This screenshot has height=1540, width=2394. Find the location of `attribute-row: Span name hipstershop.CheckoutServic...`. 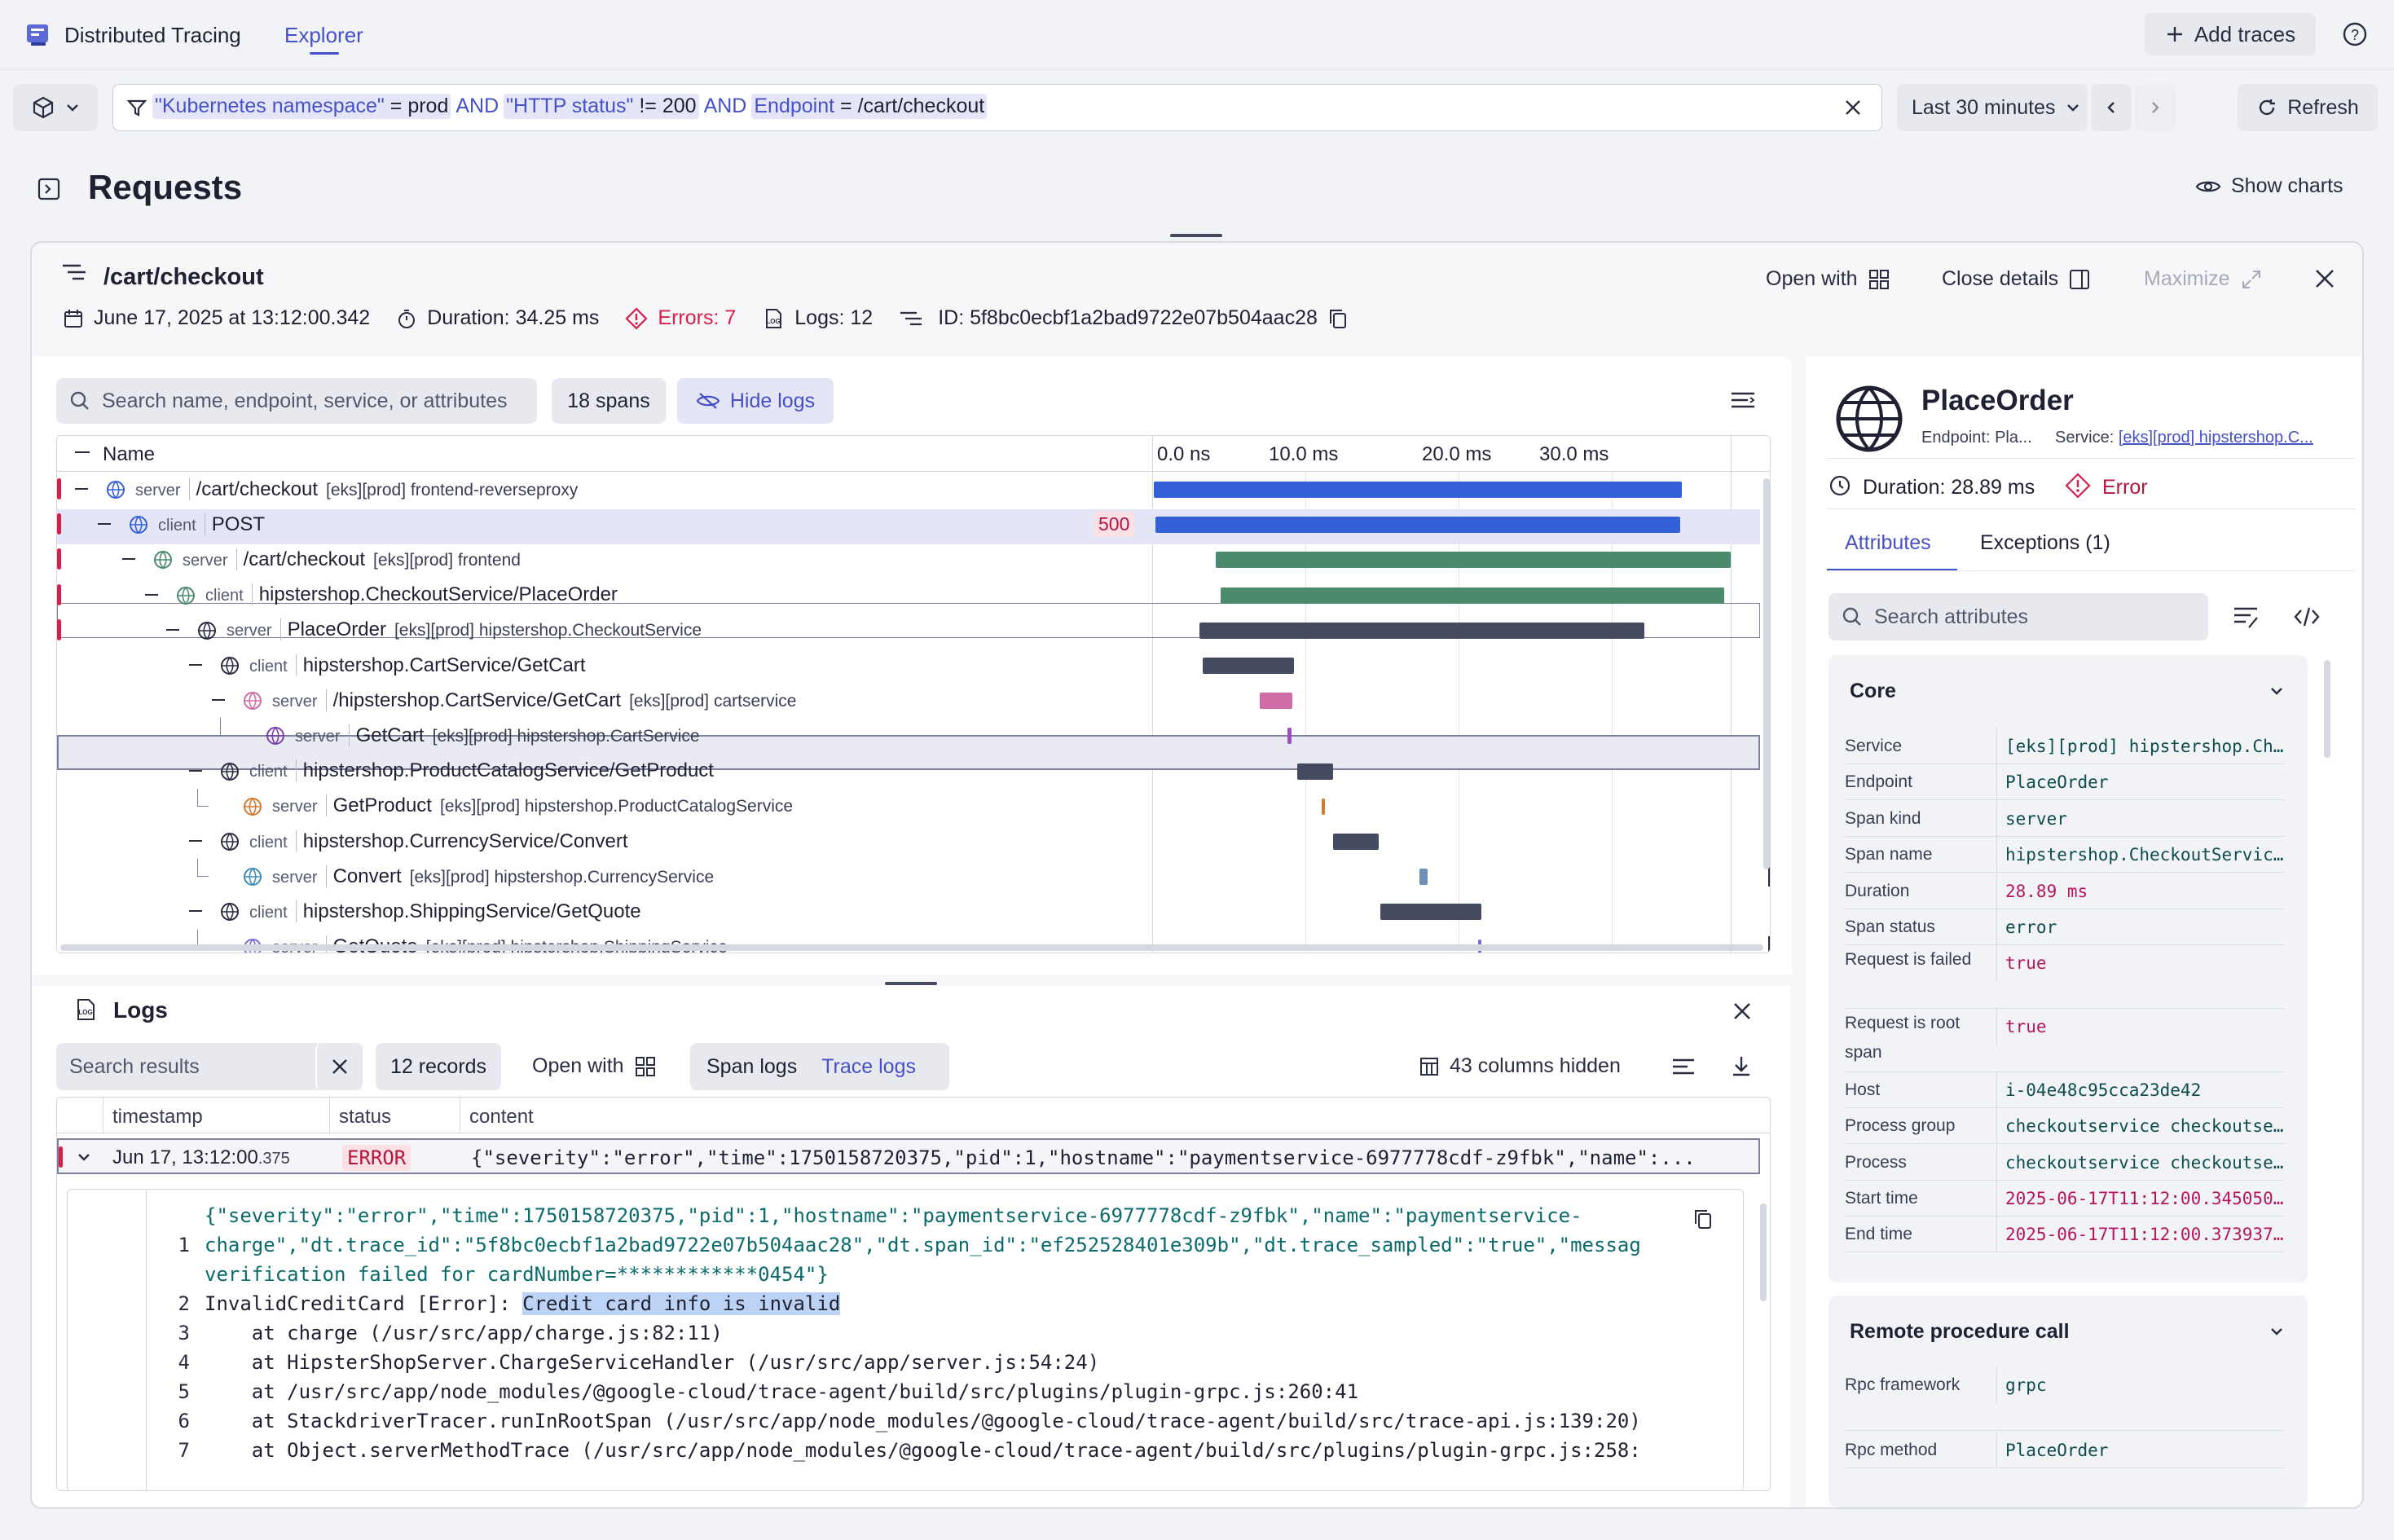

attribute-row: Span name hipstershop.CheckoutServic... is located at coordinates (2065, 855).